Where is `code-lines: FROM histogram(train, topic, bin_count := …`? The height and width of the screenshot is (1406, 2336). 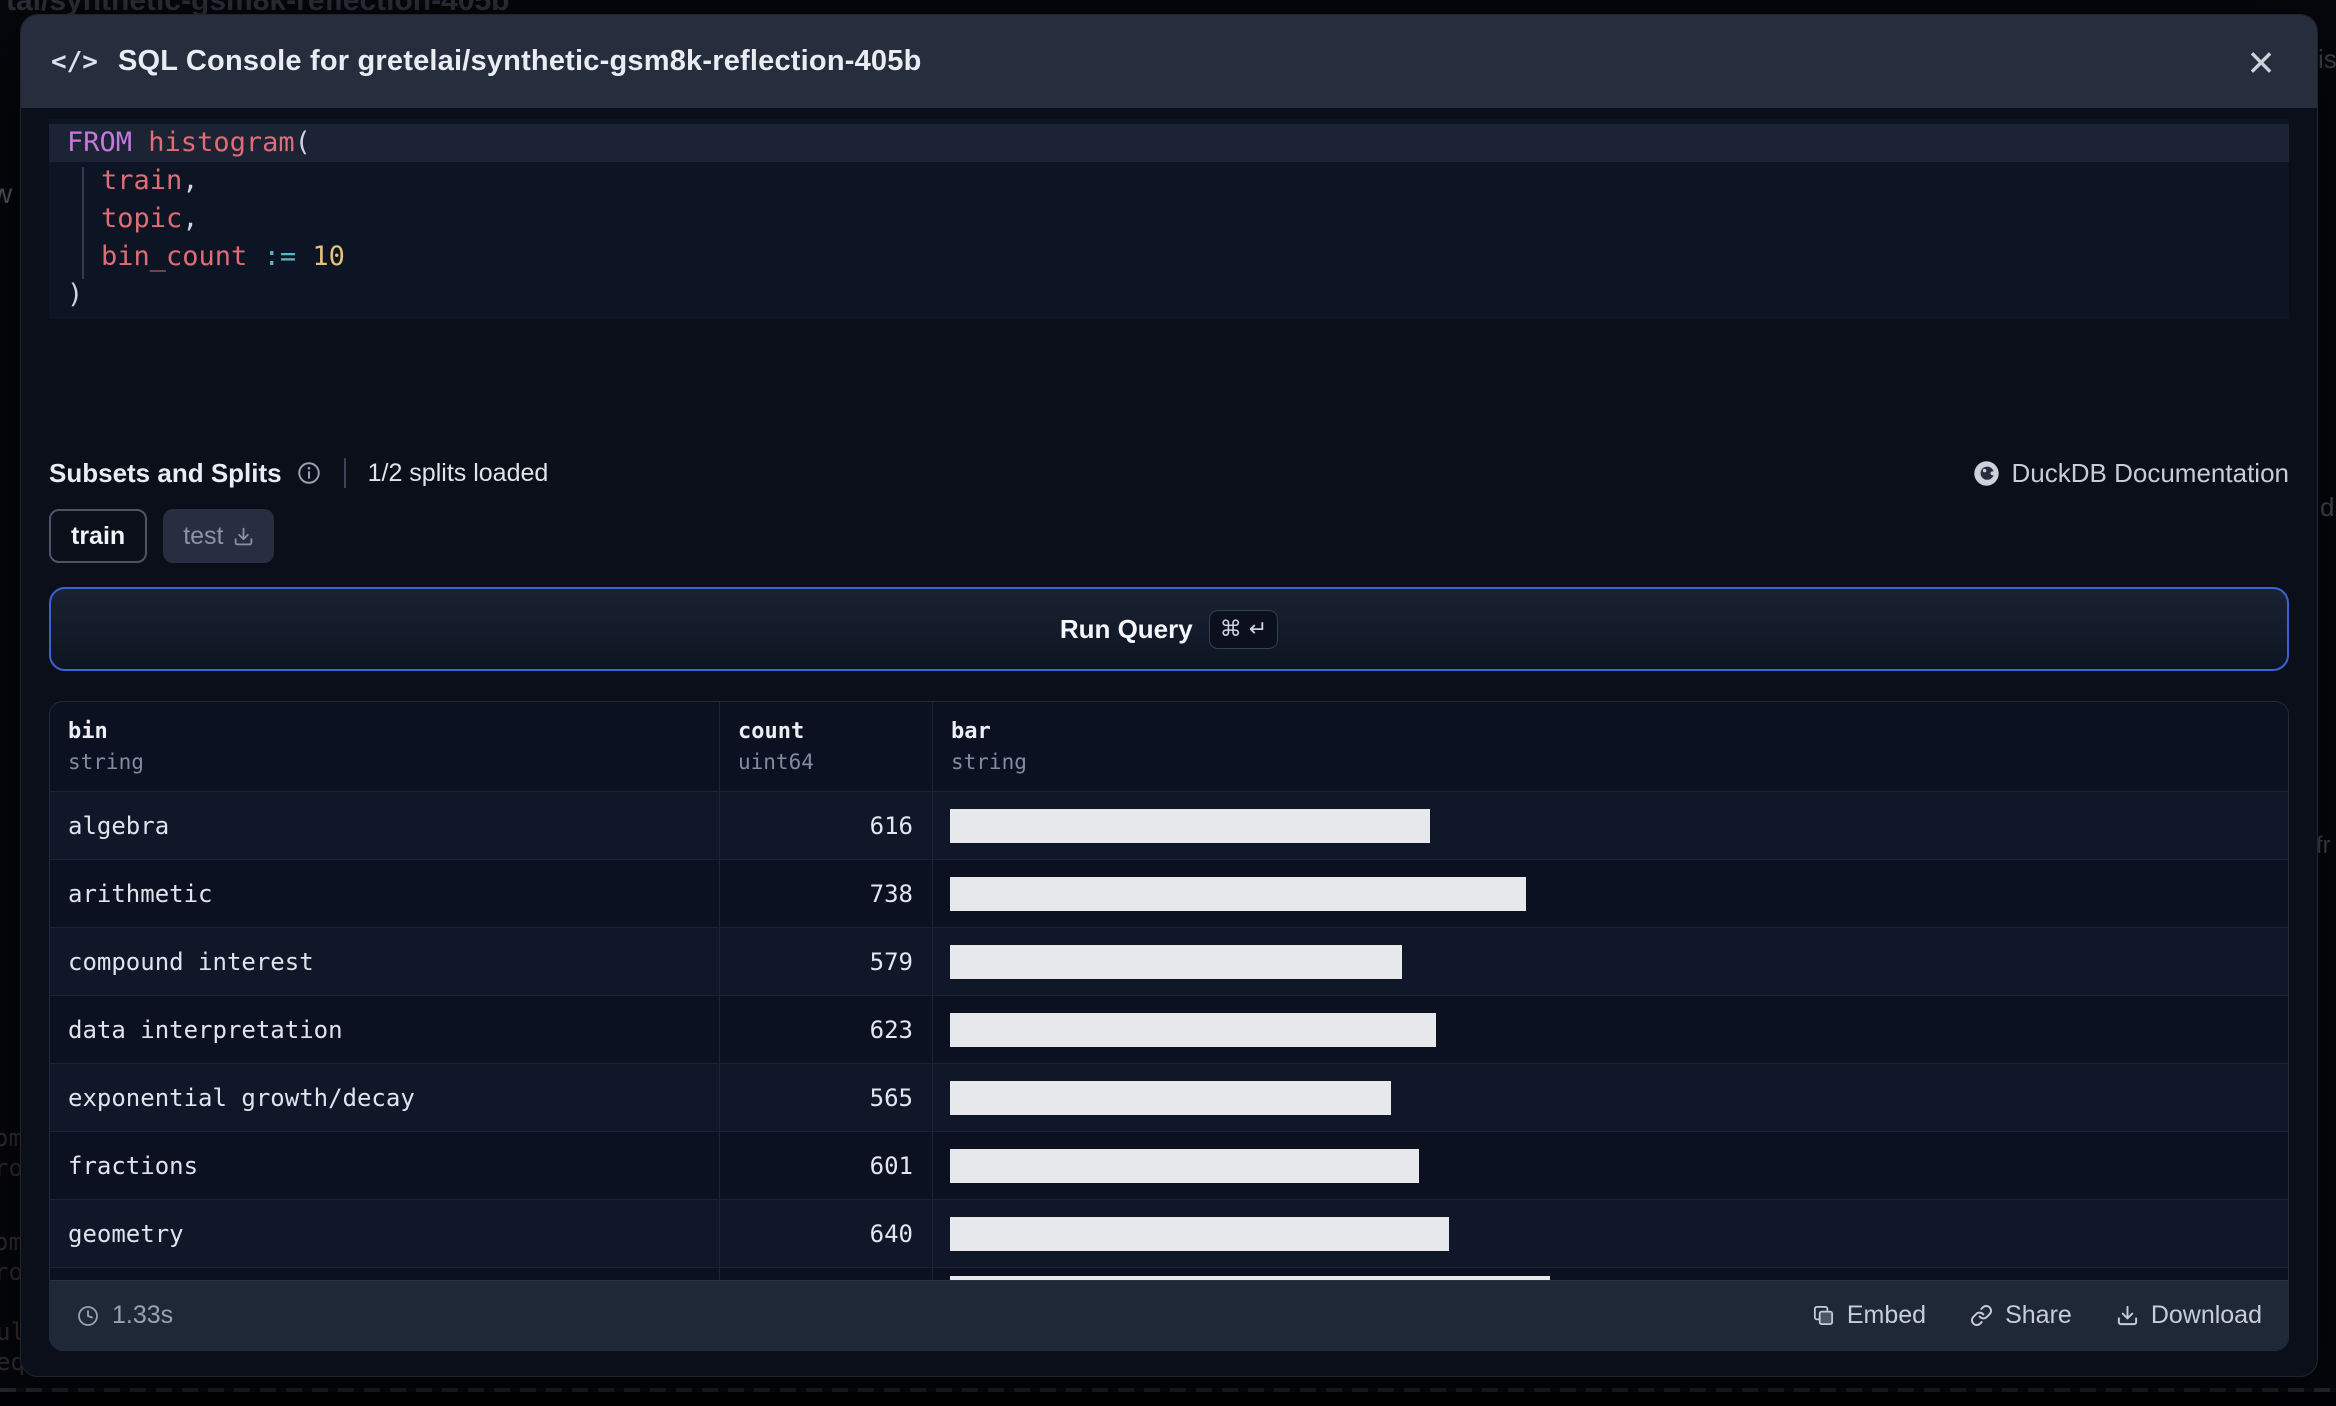 code-lines: FROM histogram(train, topic, bin_count := … is located at coordinates (1169, 219).